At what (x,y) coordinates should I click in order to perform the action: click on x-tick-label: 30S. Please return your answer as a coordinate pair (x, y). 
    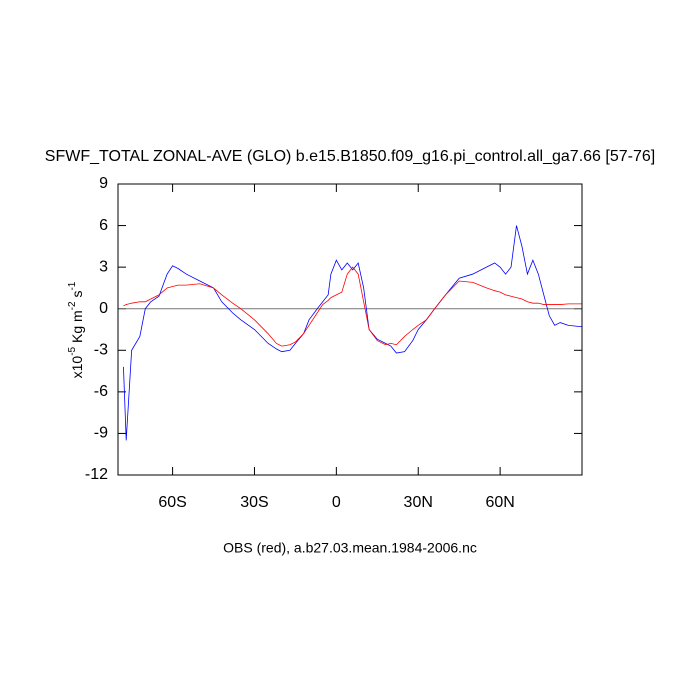
    Looking at the image, I should click on (254, 502).